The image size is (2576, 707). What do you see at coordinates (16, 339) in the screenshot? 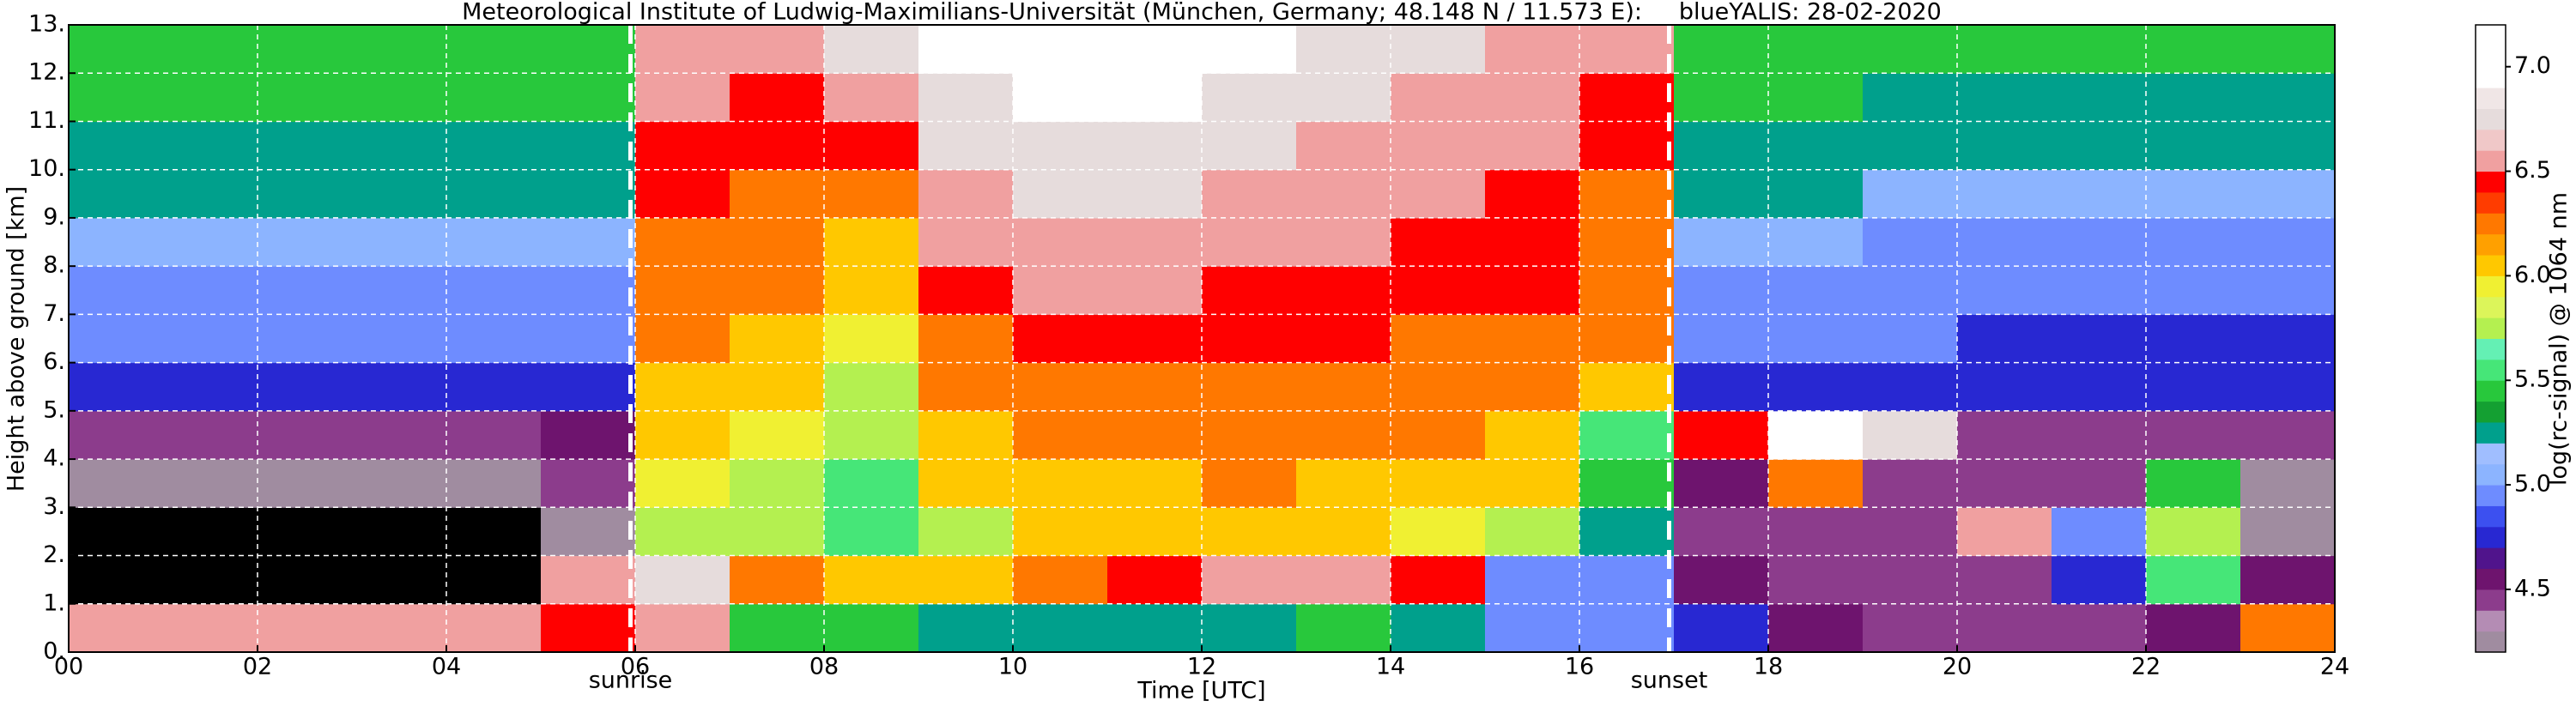
I see `y-axis-label: Height above ground [km]` at bounding box center [16, 339].